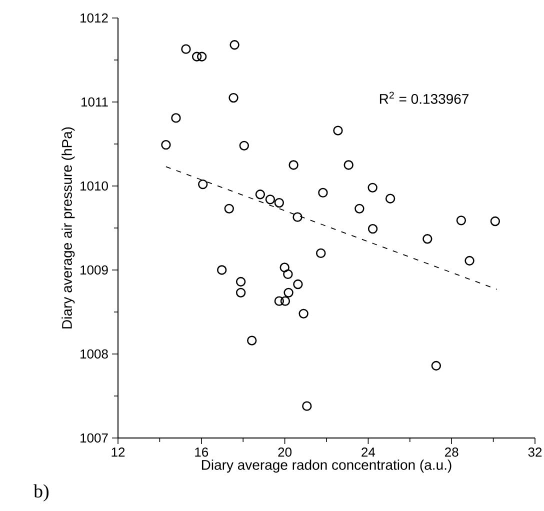  I want to click on y-tick-label: 1012, so click(94, 18).